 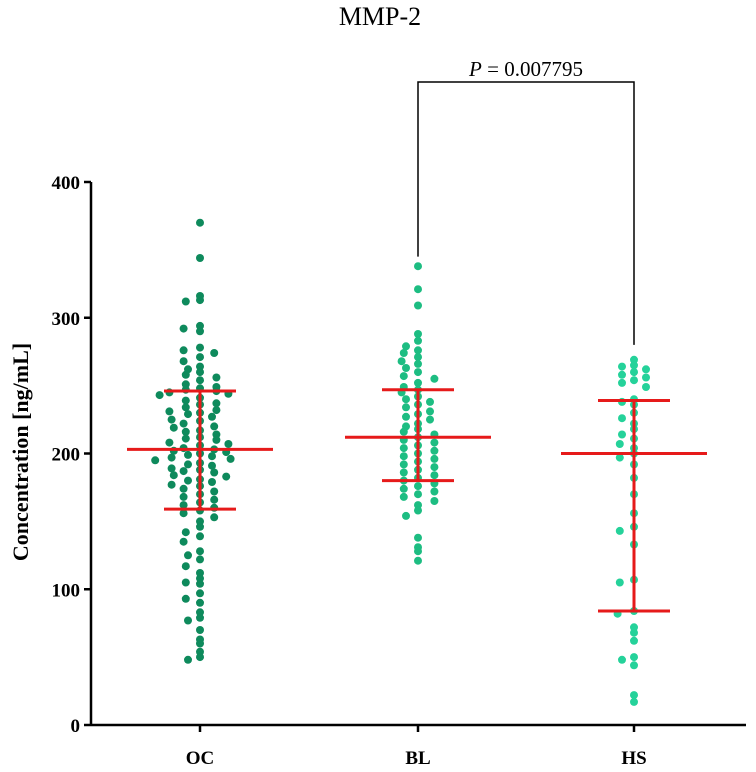 I want to click on p-value-label: P = 0.007795, so click(x=525, y=69).